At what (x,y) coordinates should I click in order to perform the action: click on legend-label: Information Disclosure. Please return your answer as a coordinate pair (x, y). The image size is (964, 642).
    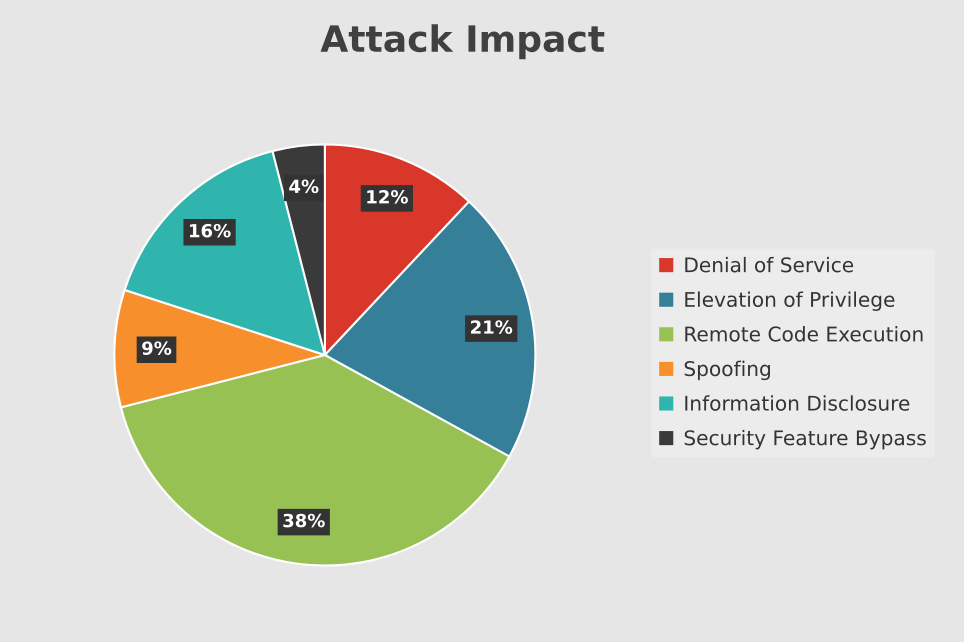
    Looking at the image, I should click on (797, 403).